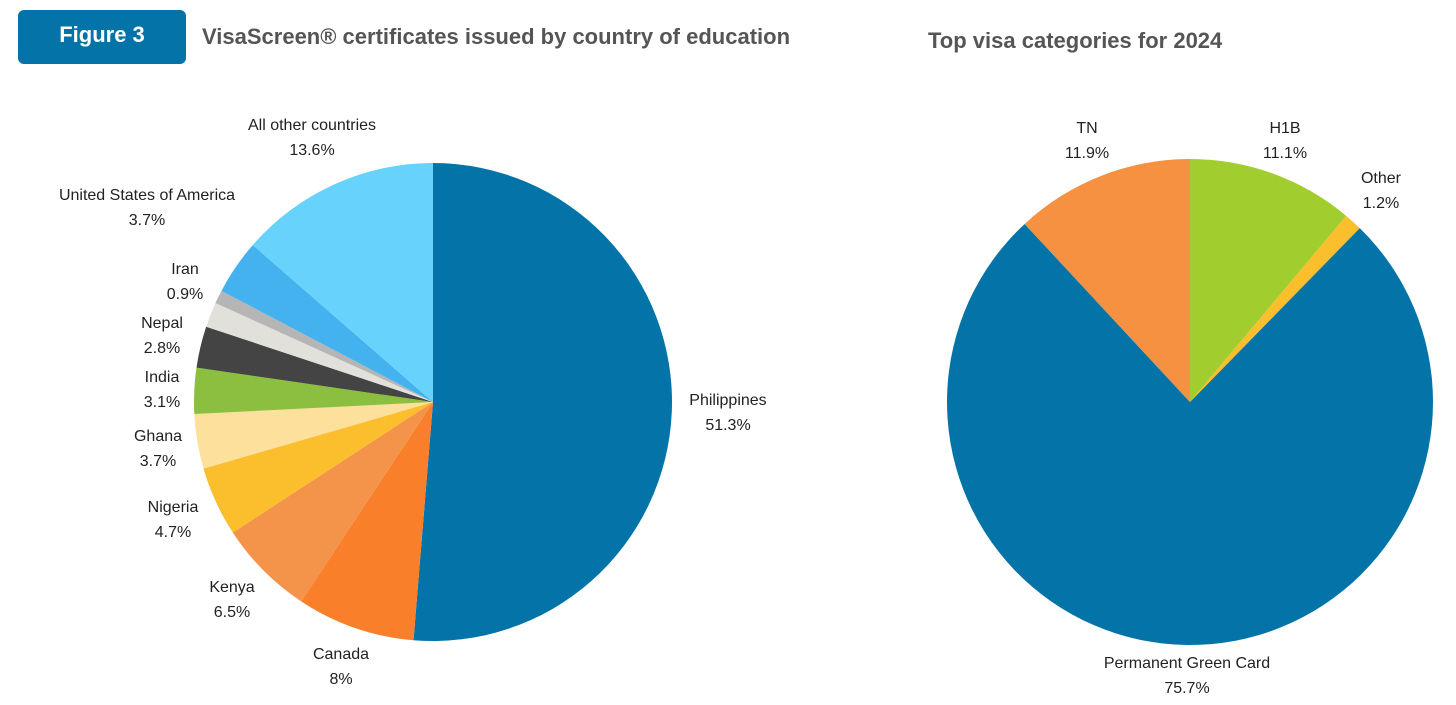  Describe the element at coordinates (173, 507) in the screenshot. I see `slice-label: Nigeria` at that location.